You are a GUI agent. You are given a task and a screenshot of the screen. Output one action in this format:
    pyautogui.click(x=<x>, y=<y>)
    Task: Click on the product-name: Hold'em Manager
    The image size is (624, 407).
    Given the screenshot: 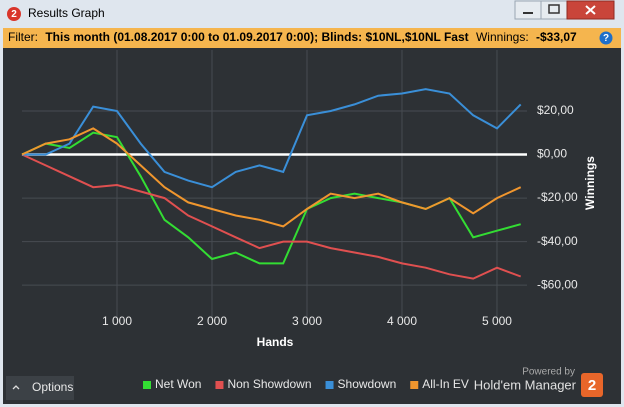 What is the action you would take?
    pyautogui.click(x=525, y=384)
    